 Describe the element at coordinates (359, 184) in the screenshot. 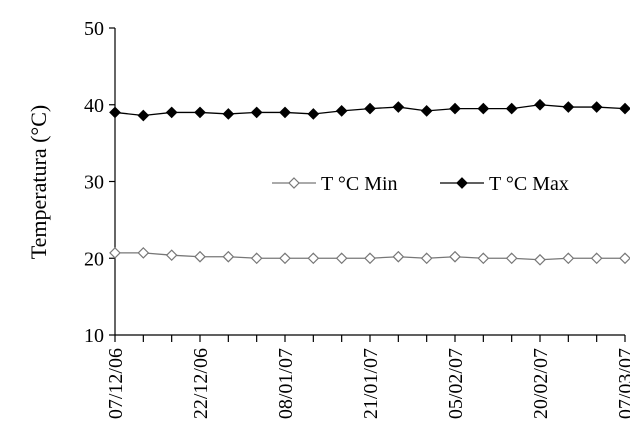

I see `legend-label: T °C Min` at that location.